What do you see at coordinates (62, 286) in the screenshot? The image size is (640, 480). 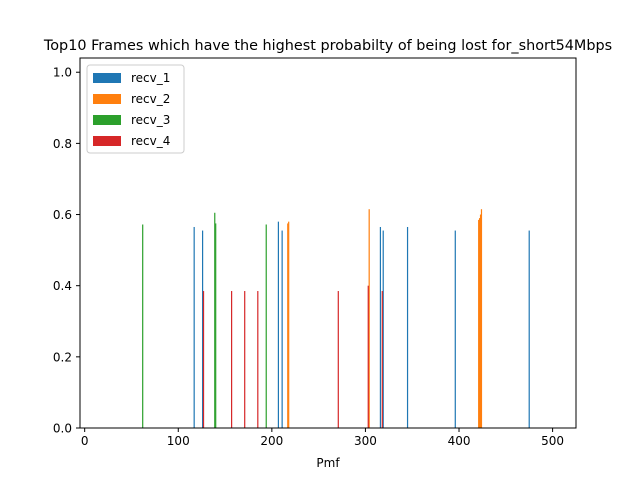 I see `y-tick-label: 0.4` at bounding box center [62, 286].